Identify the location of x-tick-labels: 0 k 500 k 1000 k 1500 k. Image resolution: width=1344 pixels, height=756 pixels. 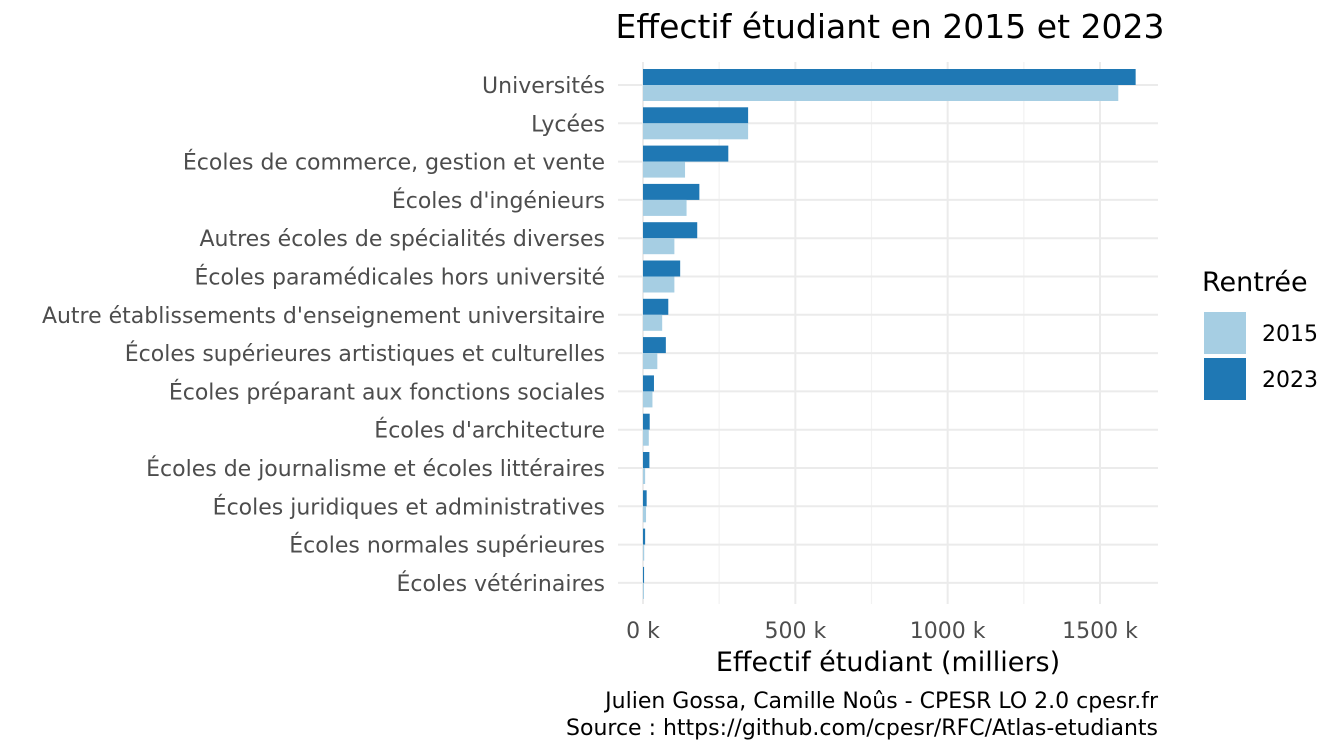
(882, 631).